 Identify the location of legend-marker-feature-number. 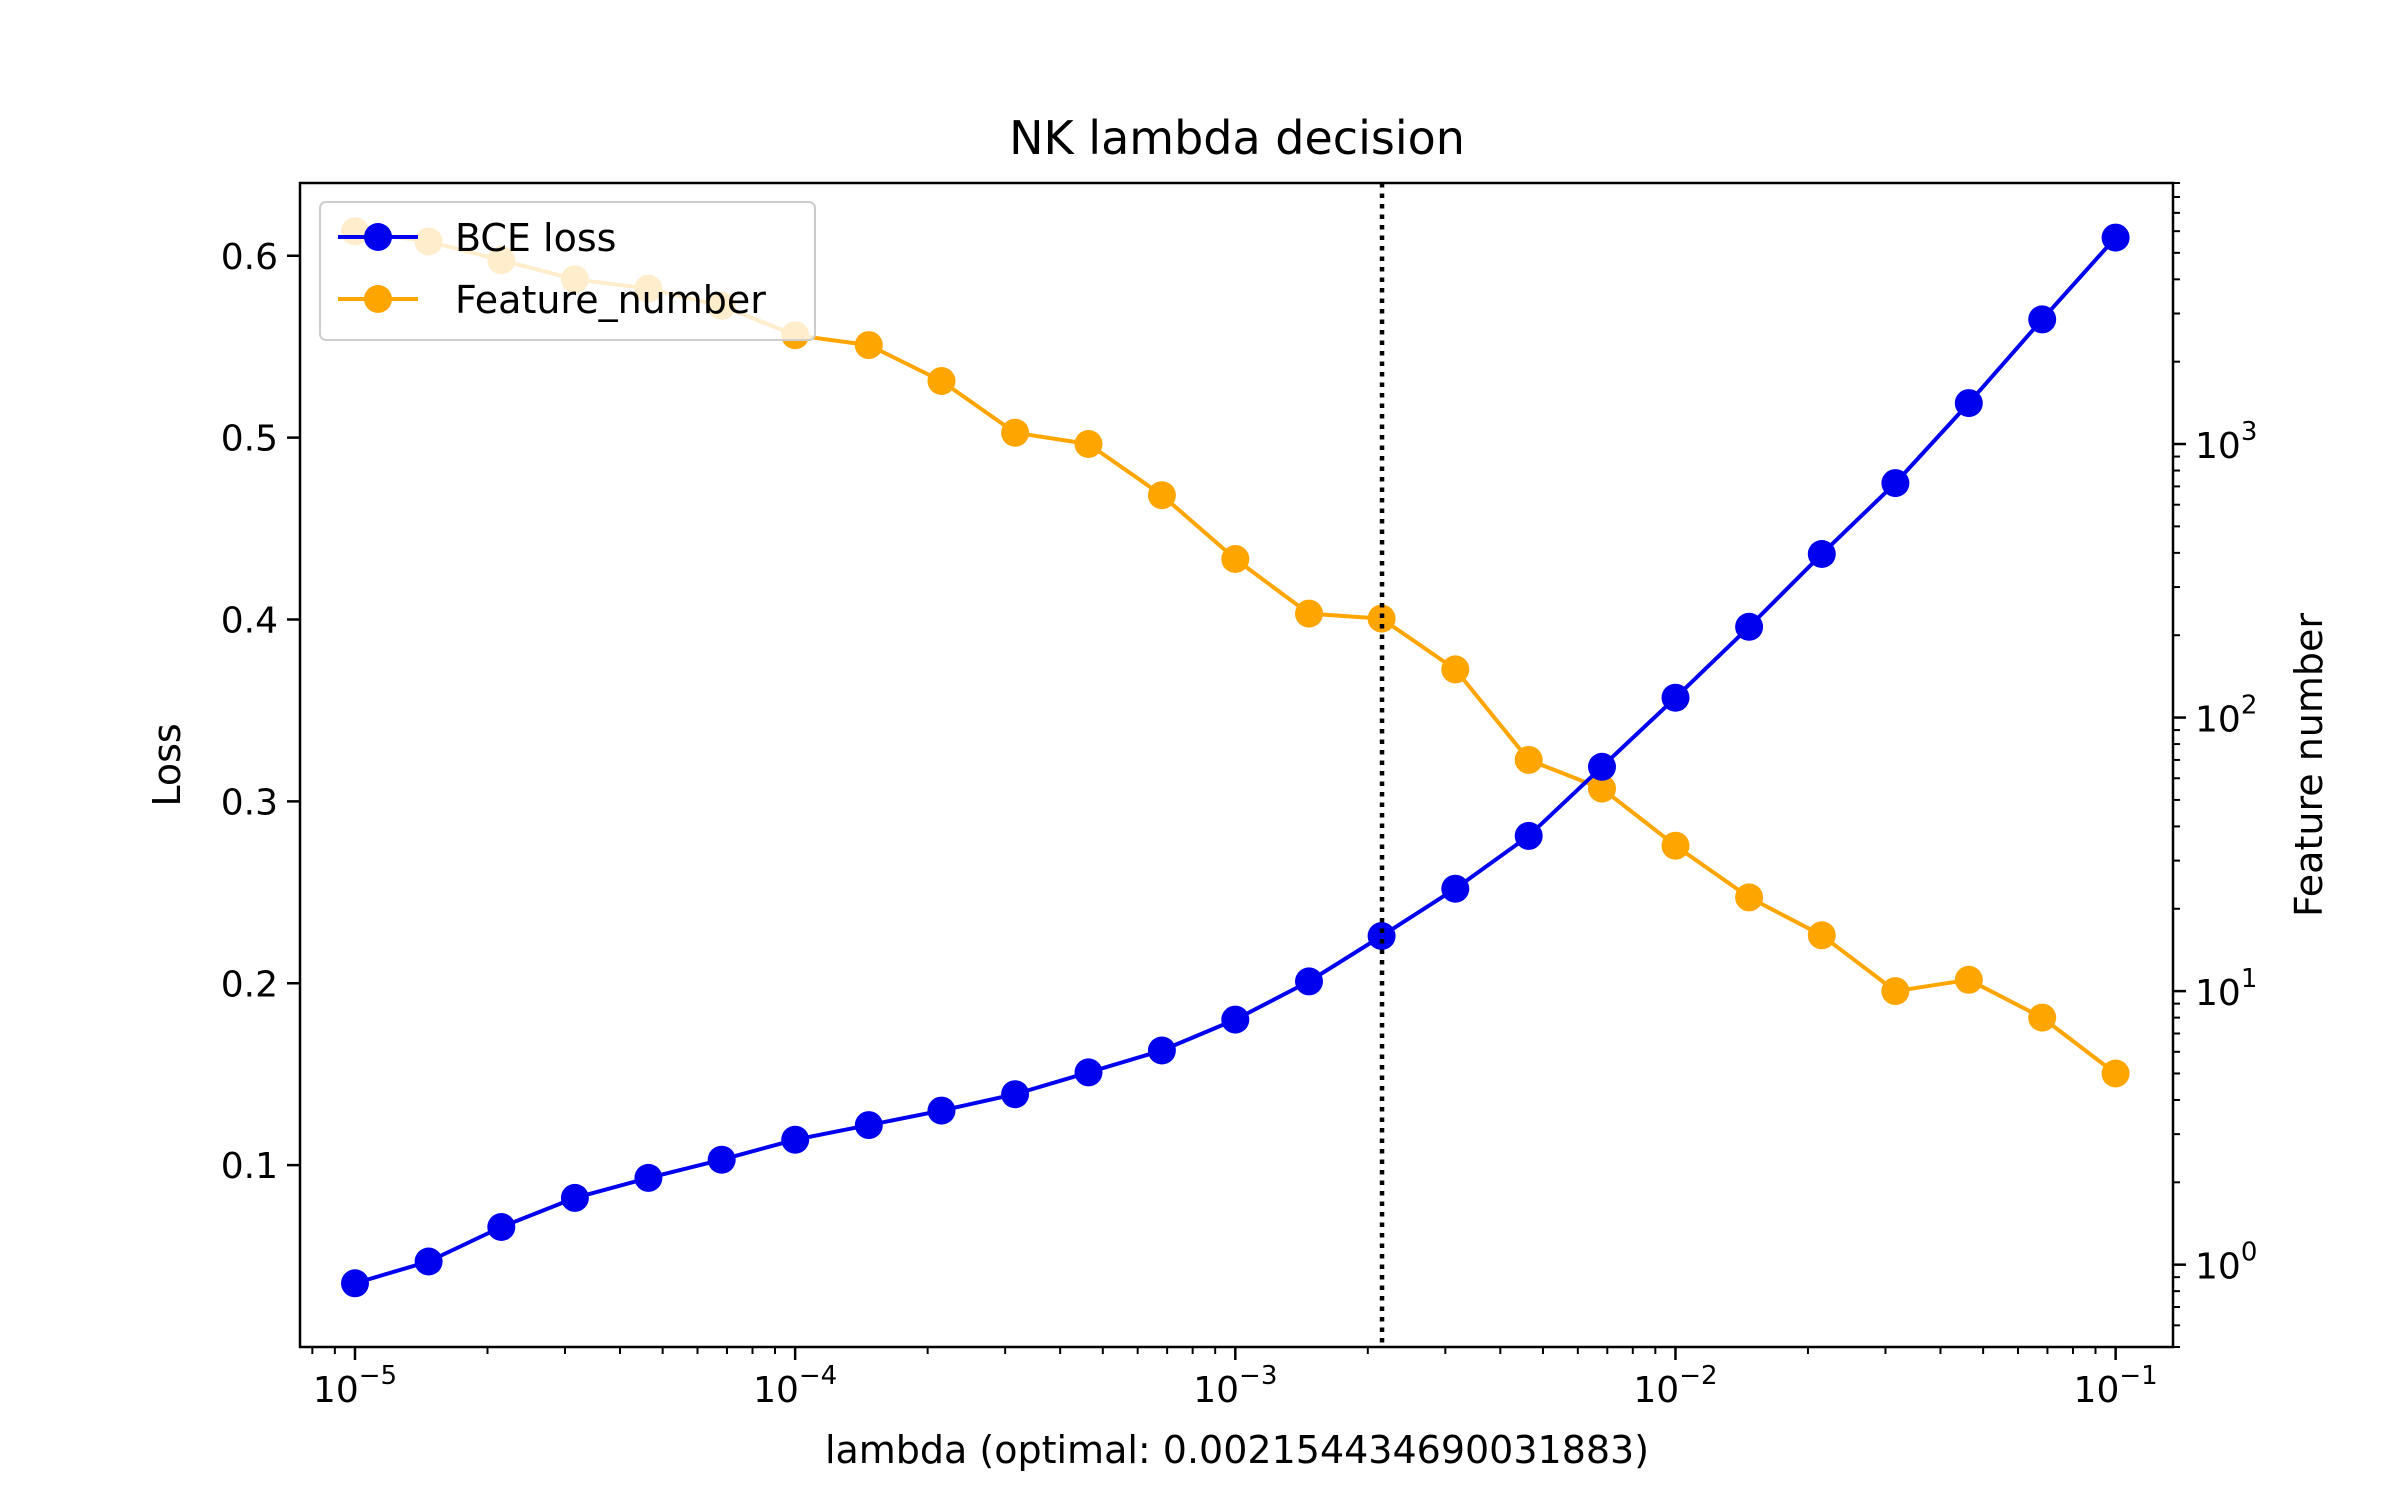
(378, 299).